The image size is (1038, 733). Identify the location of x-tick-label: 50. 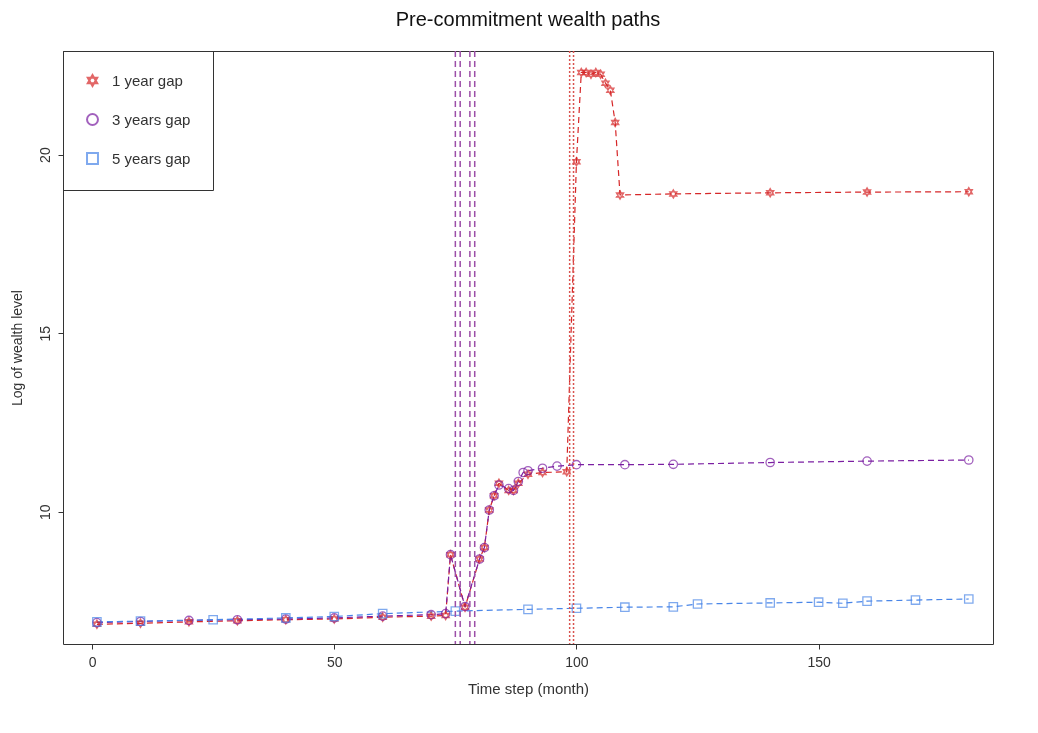
(334, 661).